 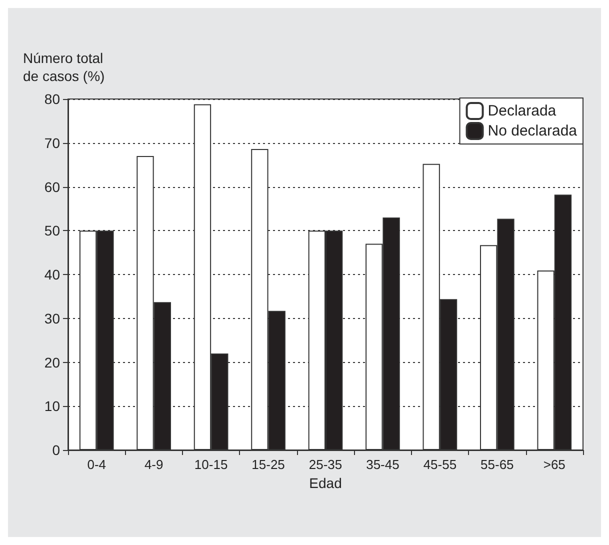 I want to click on y-tick-label: 0, so click(x=56, y=450).